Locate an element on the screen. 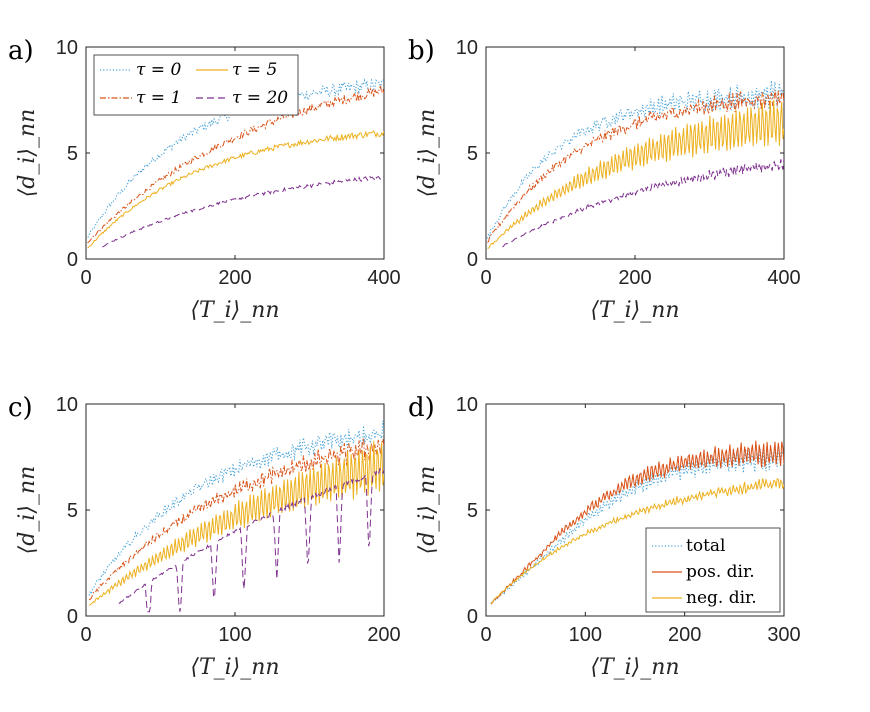 The image size is (870, 712). series-line-total is located at coordinates (637, 524).